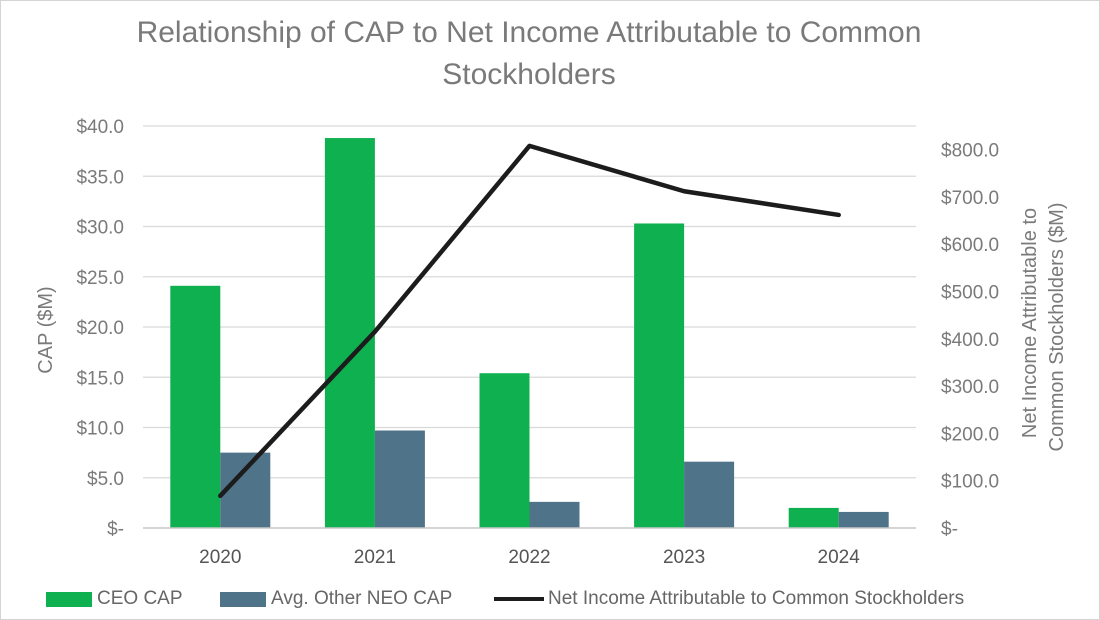 The image size is (1100, 620). Describe the element at coordinates (970, 482) in the screenshot. I see `y-right-tick-label: $100.0` at that location.